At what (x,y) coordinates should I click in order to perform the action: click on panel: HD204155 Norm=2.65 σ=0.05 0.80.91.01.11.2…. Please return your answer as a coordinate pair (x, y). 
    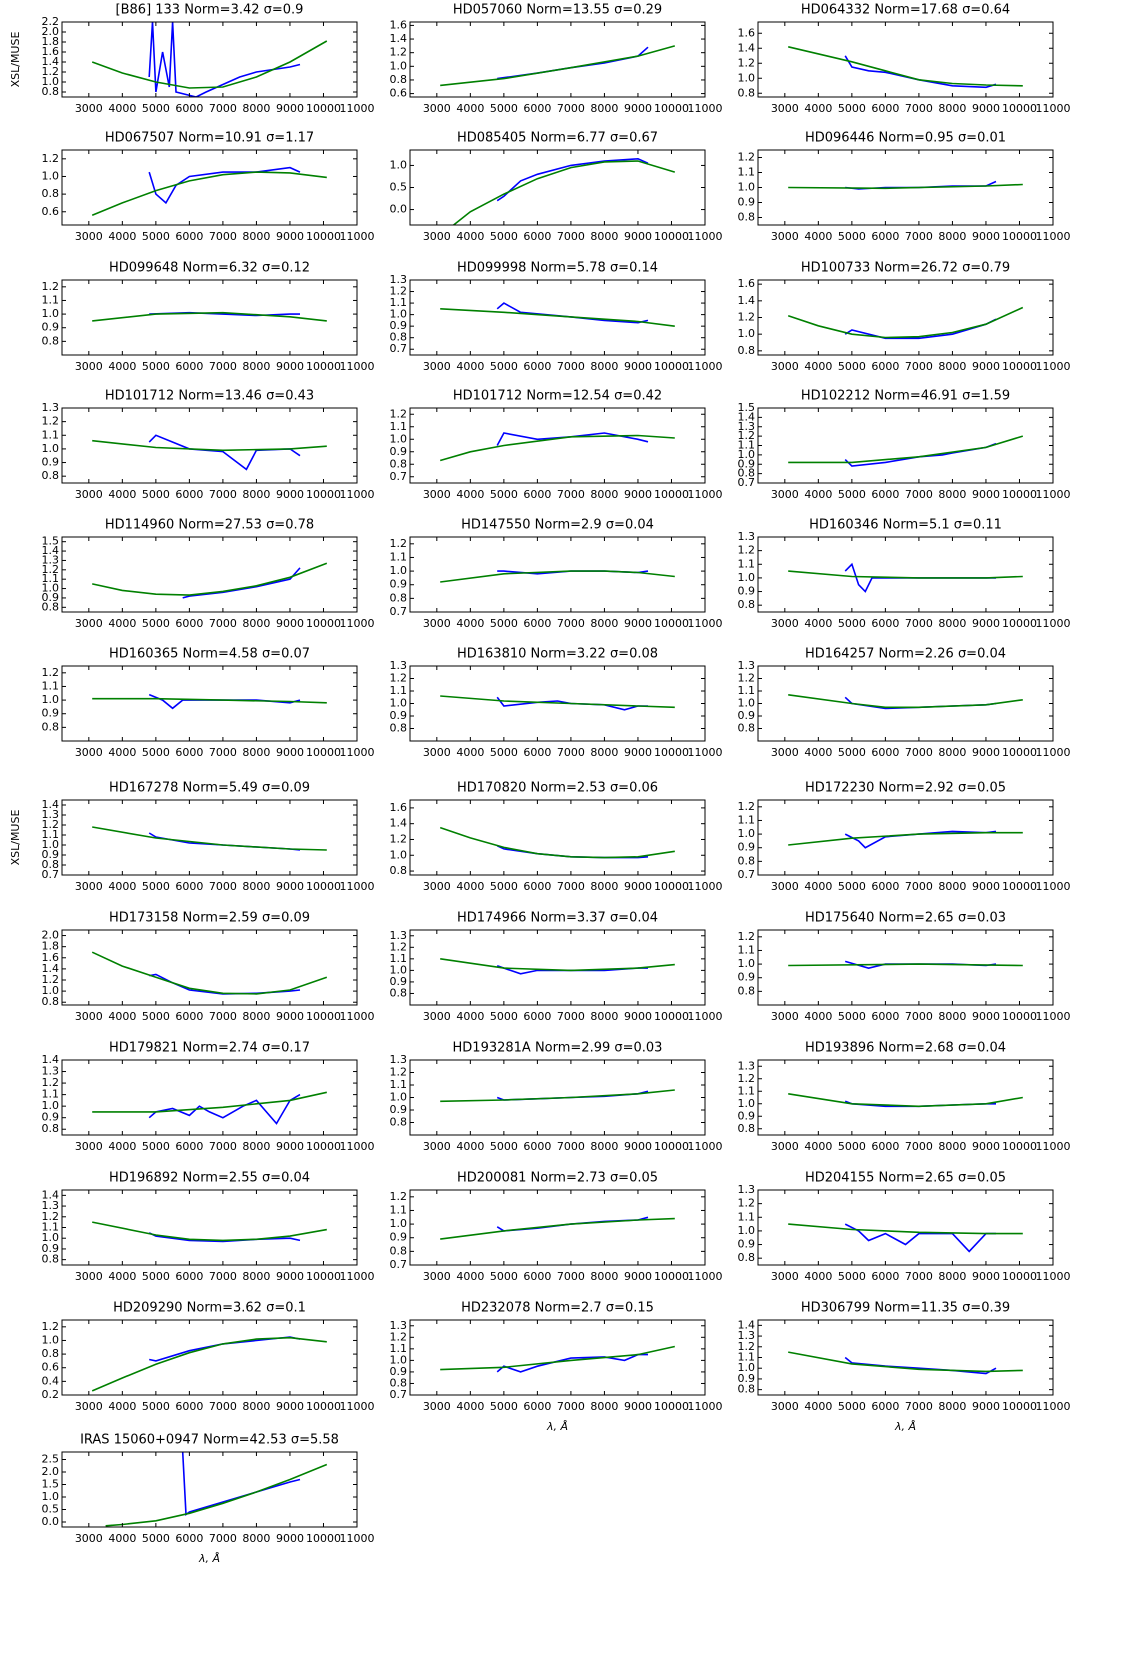
    Looking at the image, I should click on (904, 1227).